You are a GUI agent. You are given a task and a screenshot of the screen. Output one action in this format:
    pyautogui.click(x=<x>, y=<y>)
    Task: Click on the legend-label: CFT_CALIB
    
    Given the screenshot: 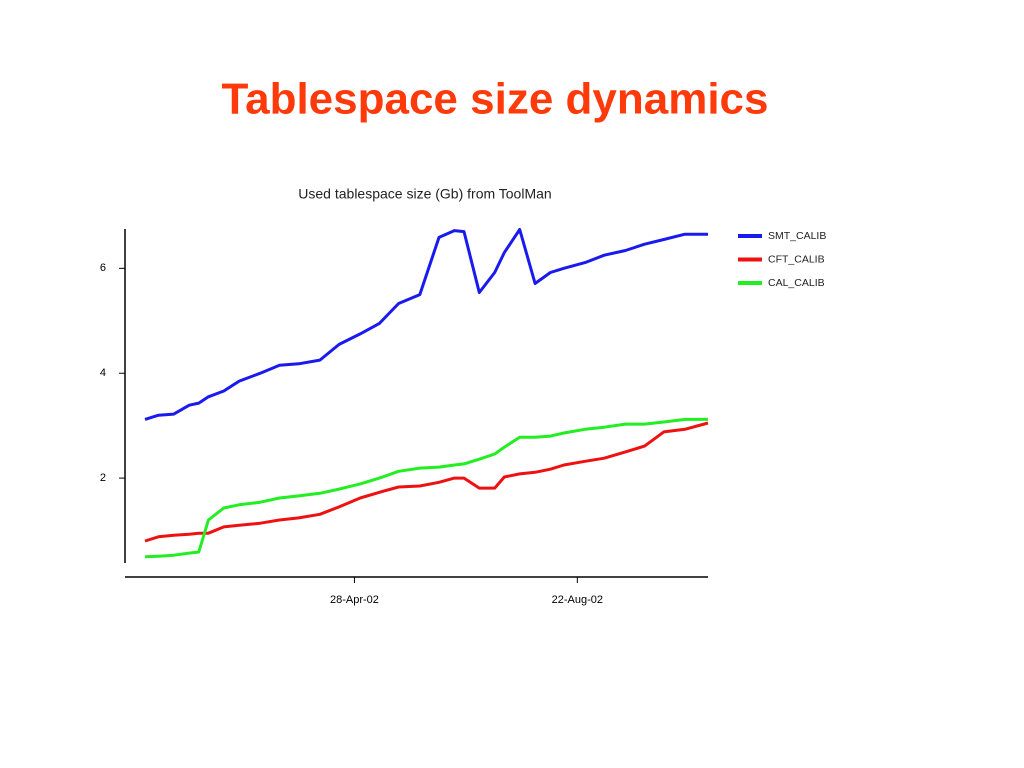 What is the action you would take?
    pyautogui.click(x=796, y=259)
    